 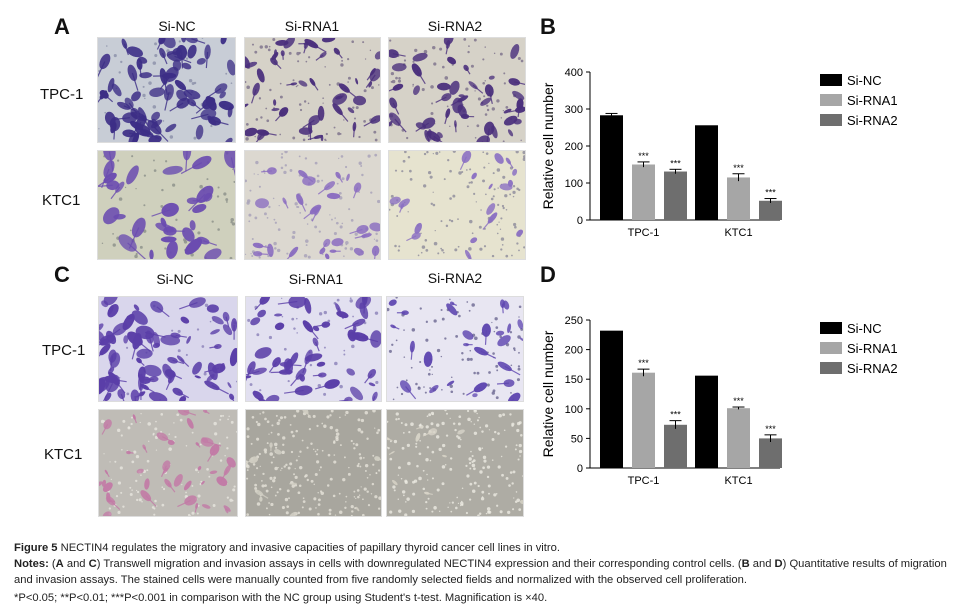 What do you see at coordinates (455, 278) in the screenshot?
I see `col-label-si-rna2-c: Si-RNA2` at bounding box center [455, 278].